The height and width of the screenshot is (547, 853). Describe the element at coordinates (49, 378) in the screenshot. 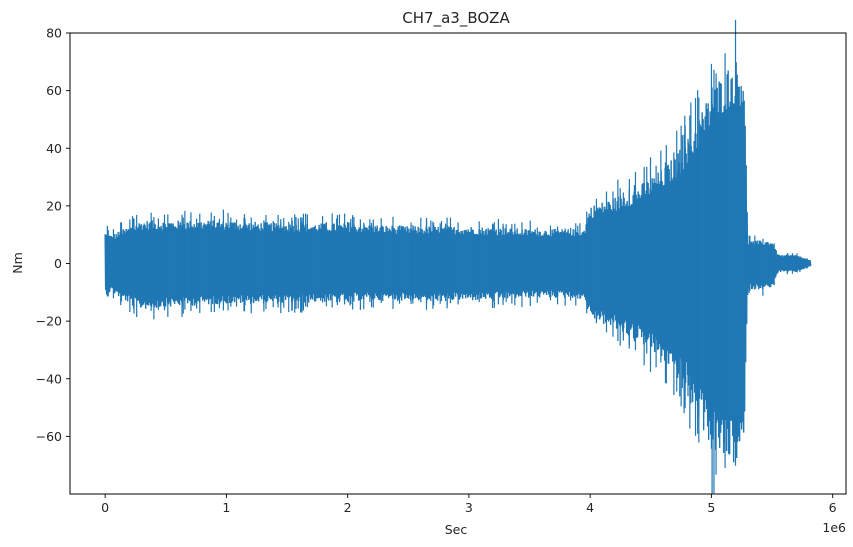

I see `y-tick-label: −40` at that location.